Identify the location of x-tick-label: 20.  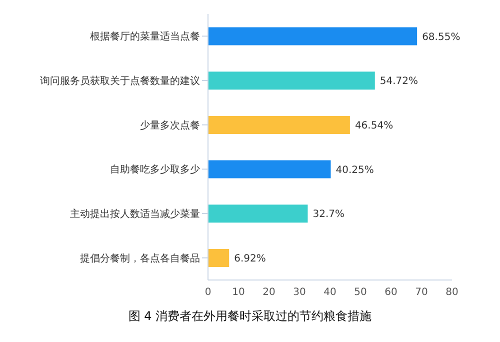
(269, 292).